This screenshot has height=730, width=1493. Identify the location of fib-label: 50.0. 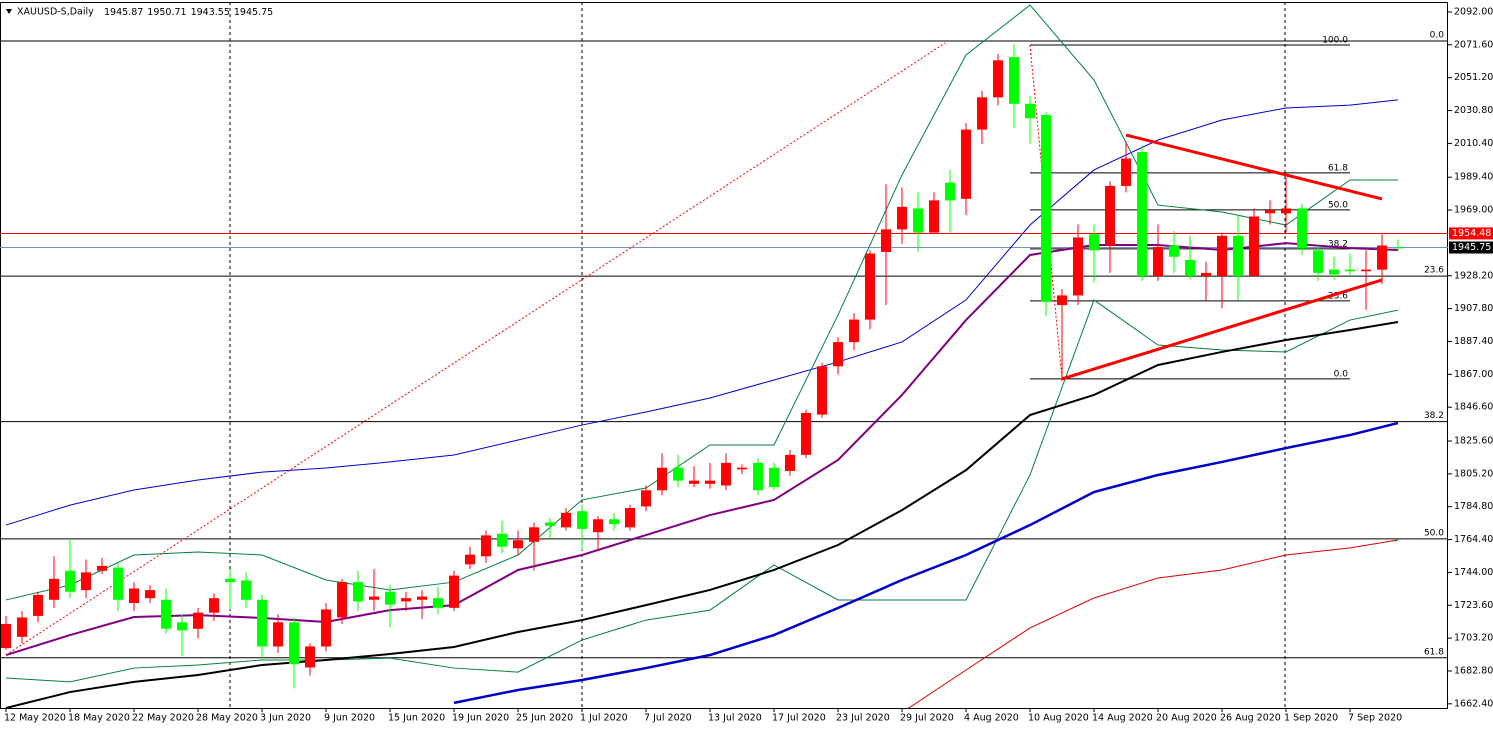
(1434, 533).